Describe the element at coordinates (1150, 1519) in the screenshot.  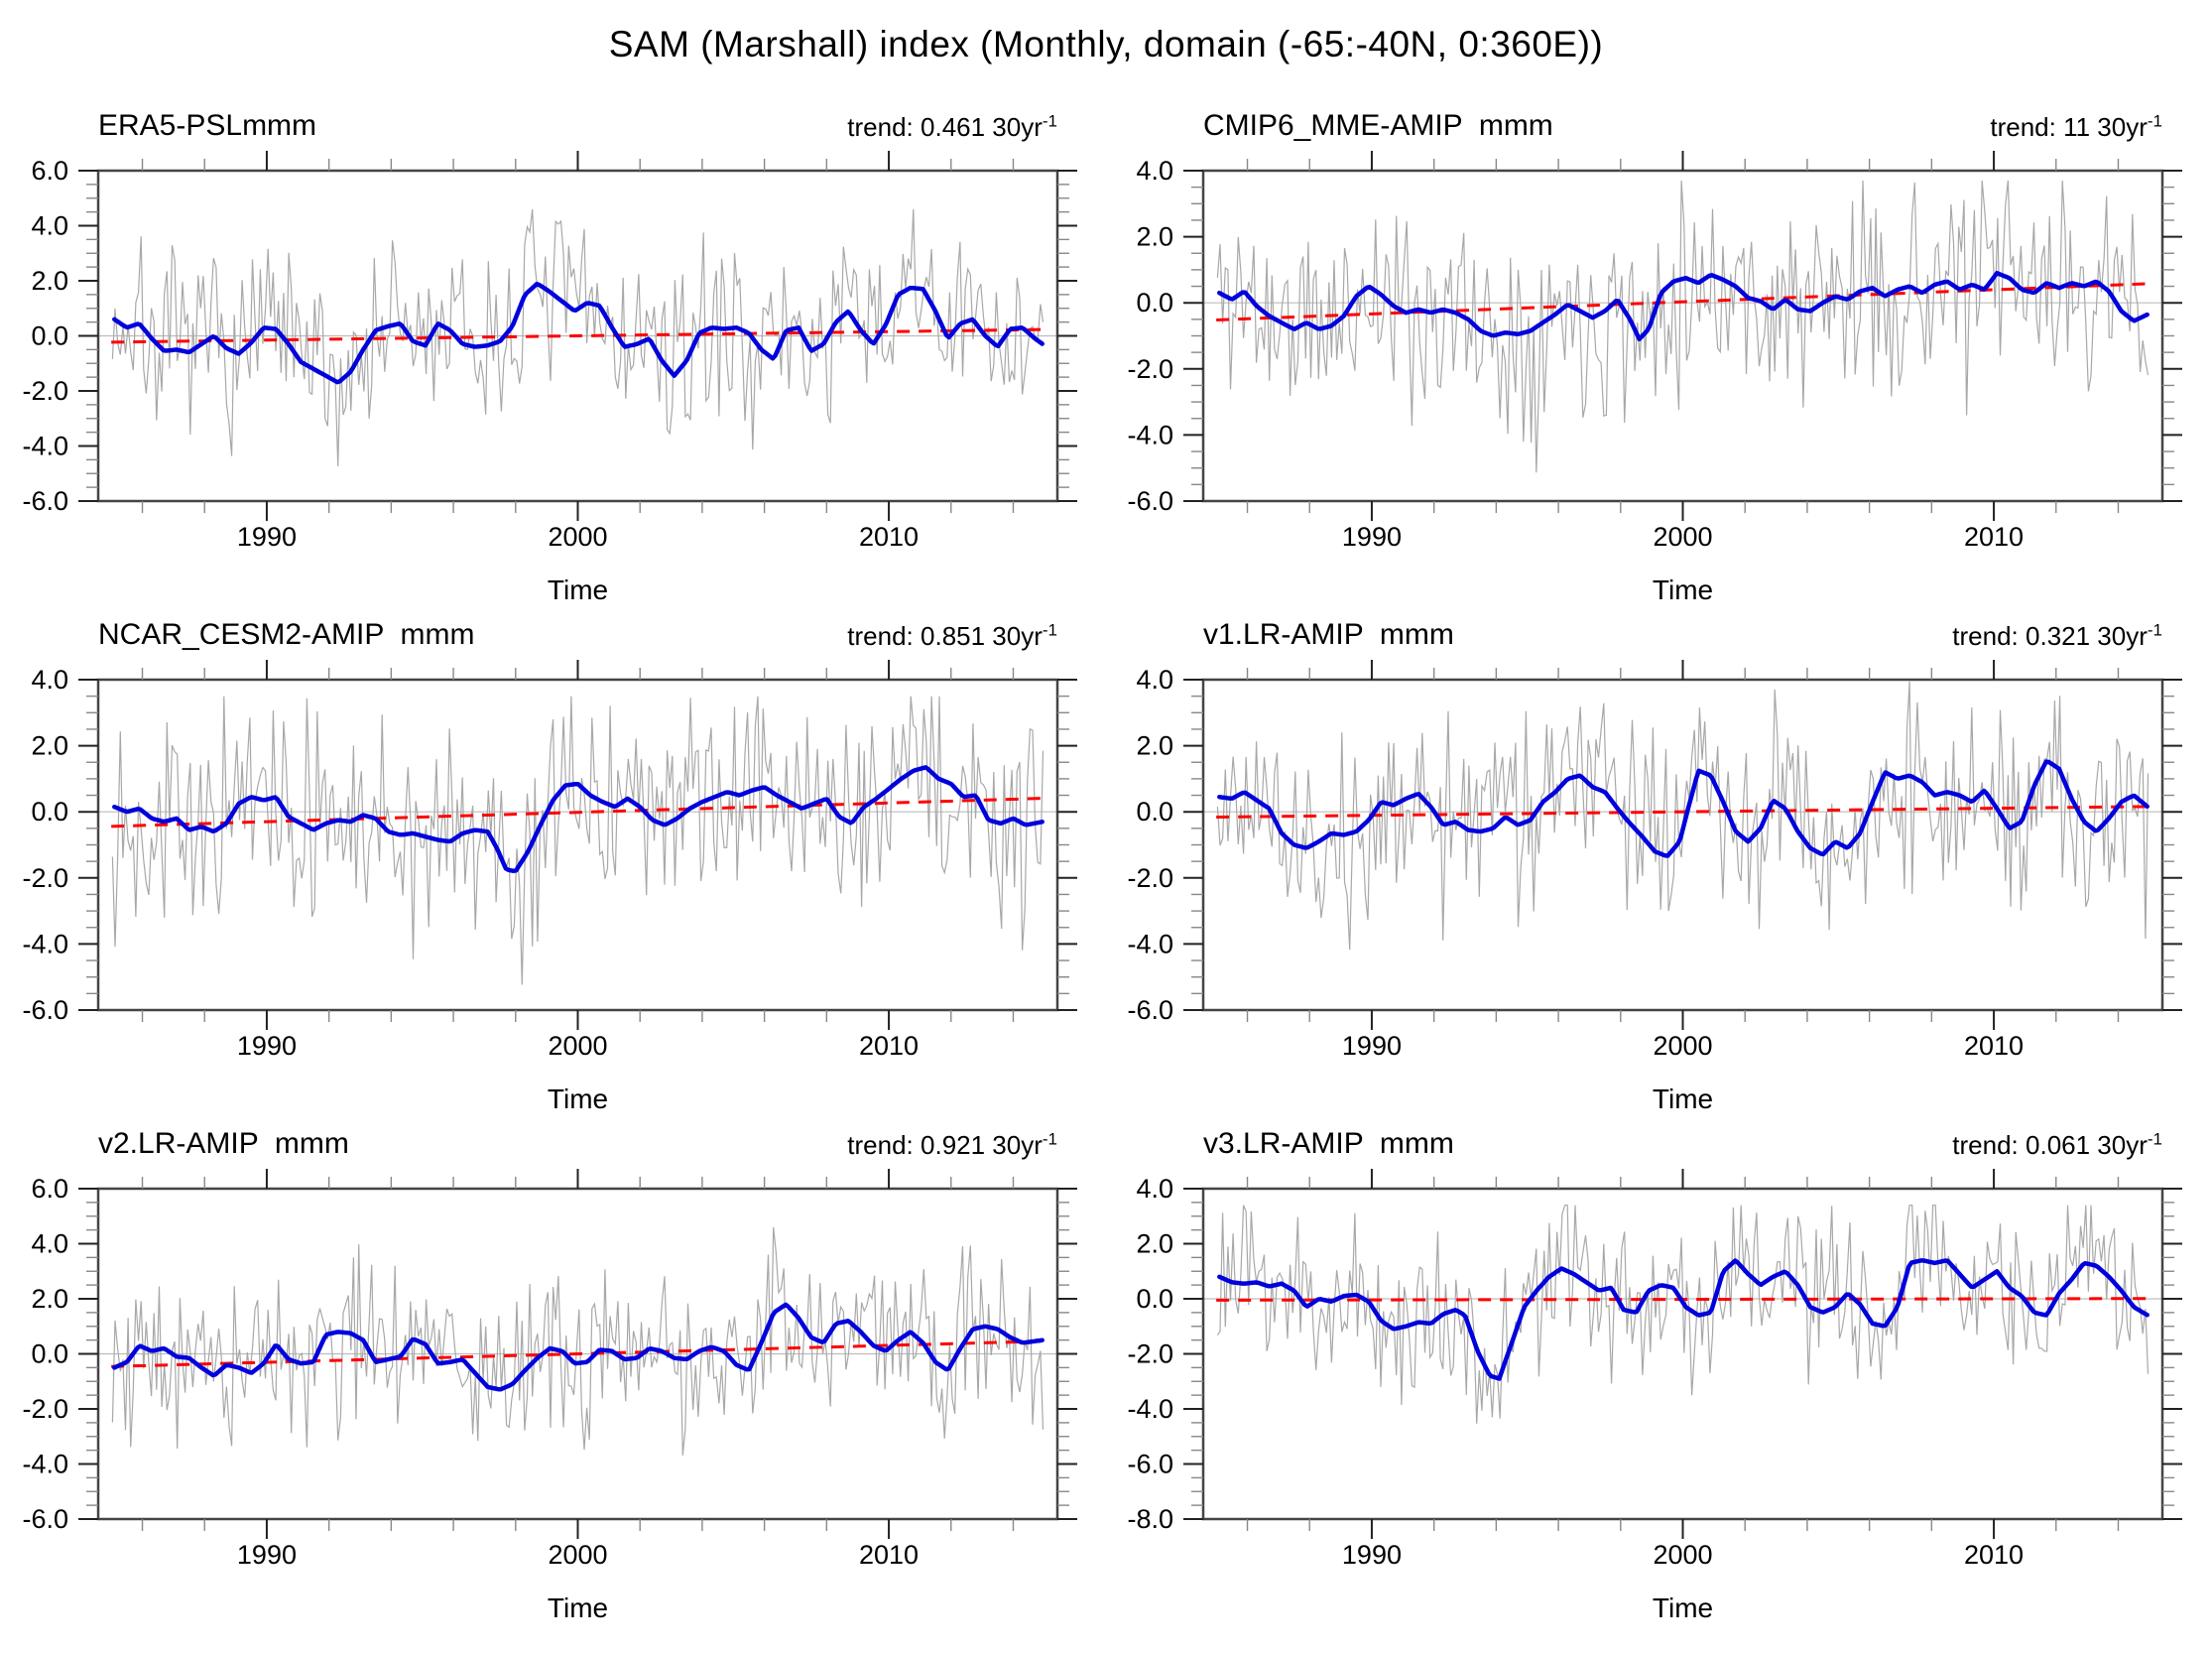
I see `y-tick-label: -8.0` at that location.